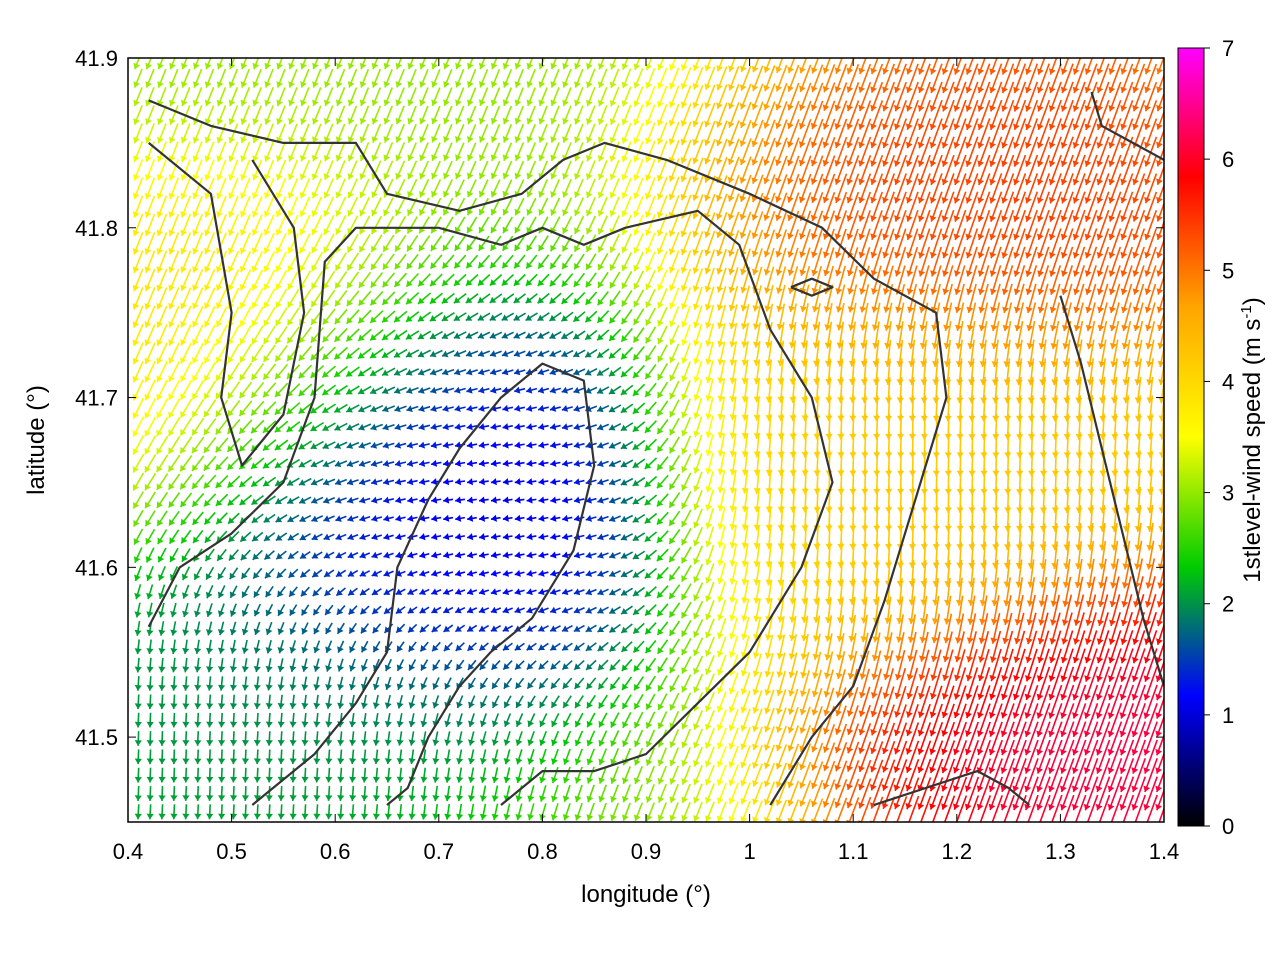 The width and height of the screenshot is (1280, 960). Describe the element at coordinates (951, 788) in the screenshot. I see `contour-line` at that location.